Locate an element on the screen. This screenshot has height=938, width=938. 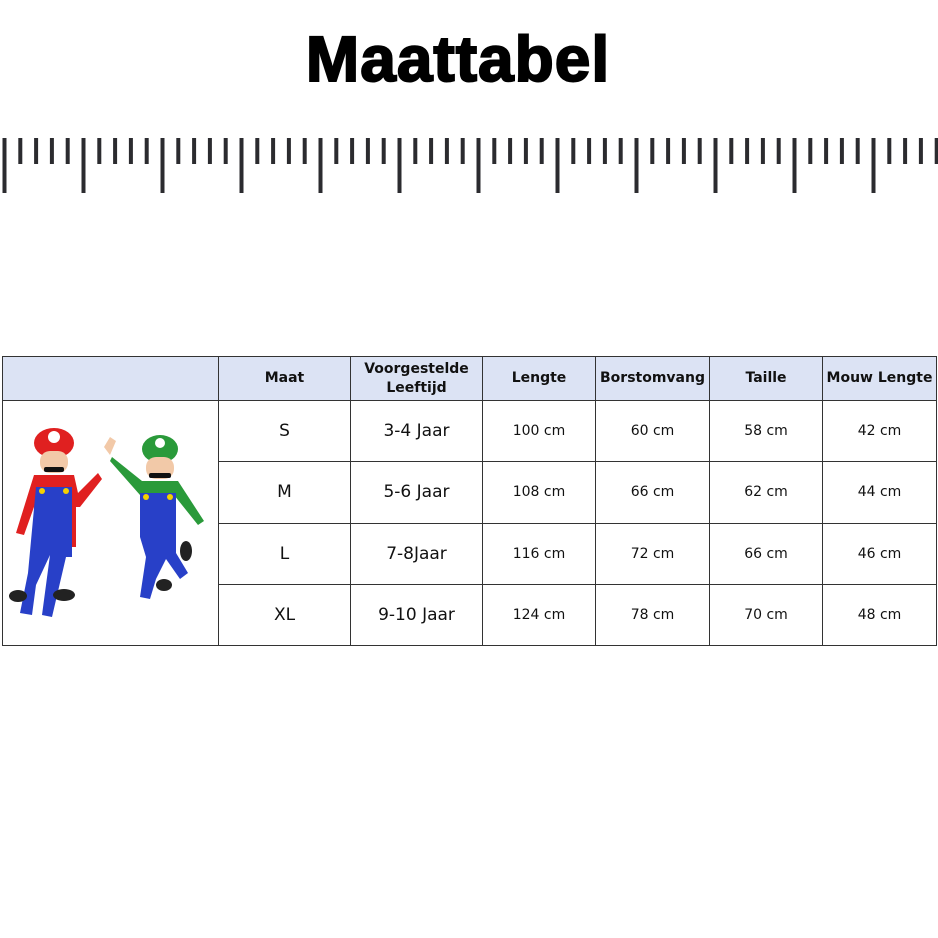
header-image is located at coordinates (110, 378).